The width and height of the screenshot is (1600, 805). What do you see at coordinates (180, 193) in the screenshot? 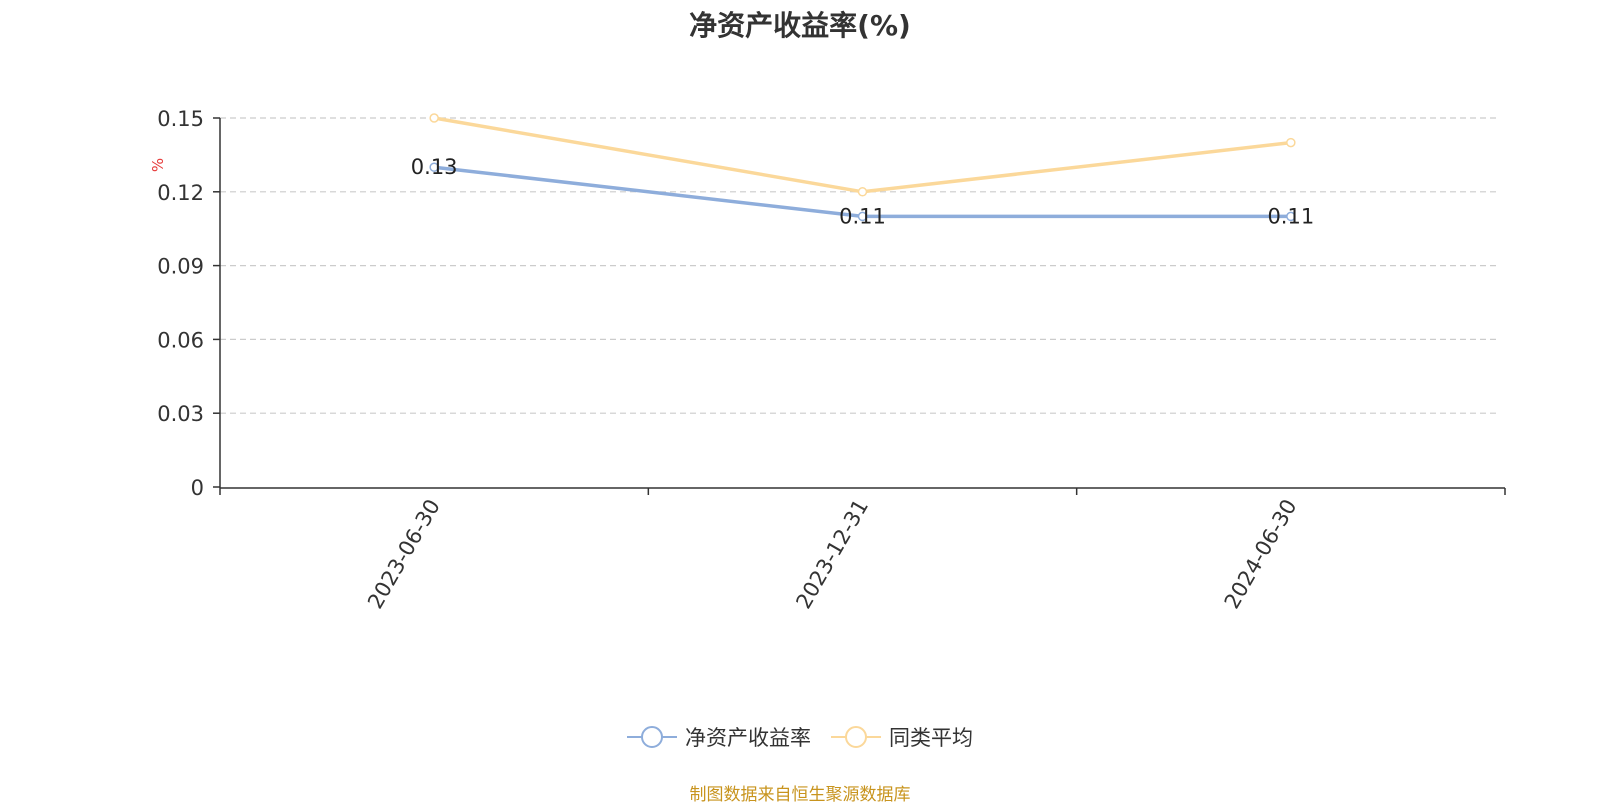
I see `y-tick-label: 0.12` at bounding box center [180, 193].